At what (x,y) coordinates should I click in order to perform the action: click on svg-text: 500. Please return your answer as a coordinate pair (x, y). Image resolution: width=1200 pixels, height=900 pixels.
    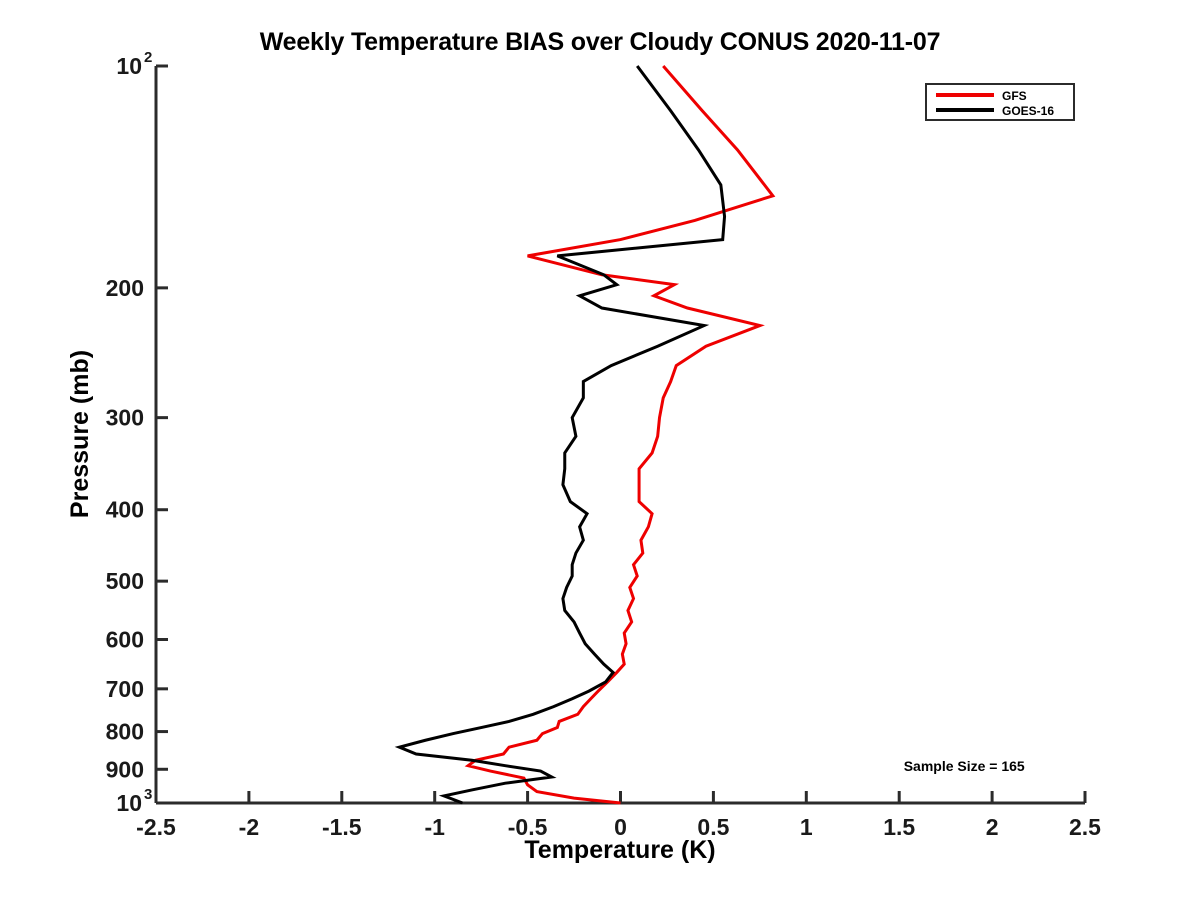
    Looking at the image, I should click on (125, 581).